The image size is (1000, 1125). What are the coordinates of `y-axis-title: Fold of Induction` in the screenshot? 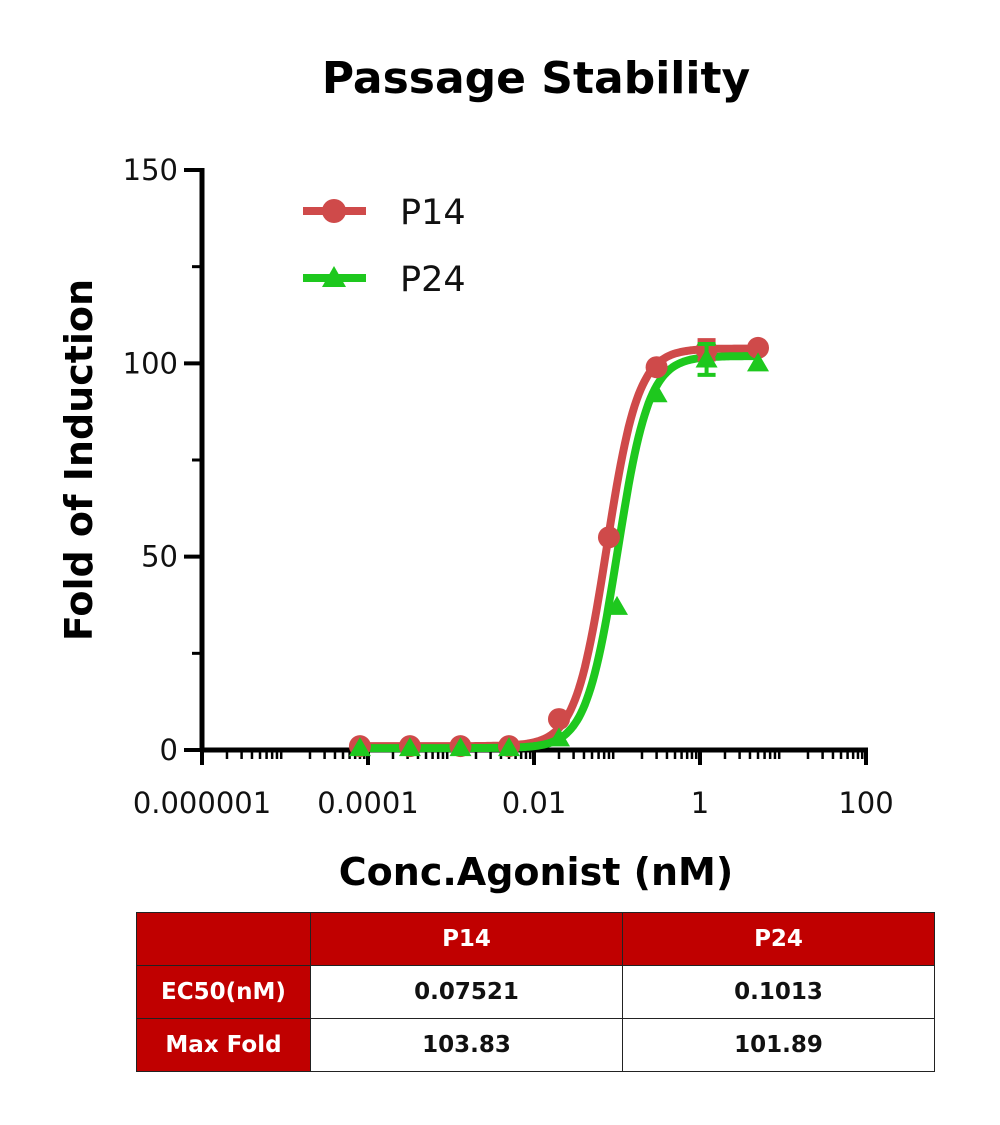 It's located at (79, 460).